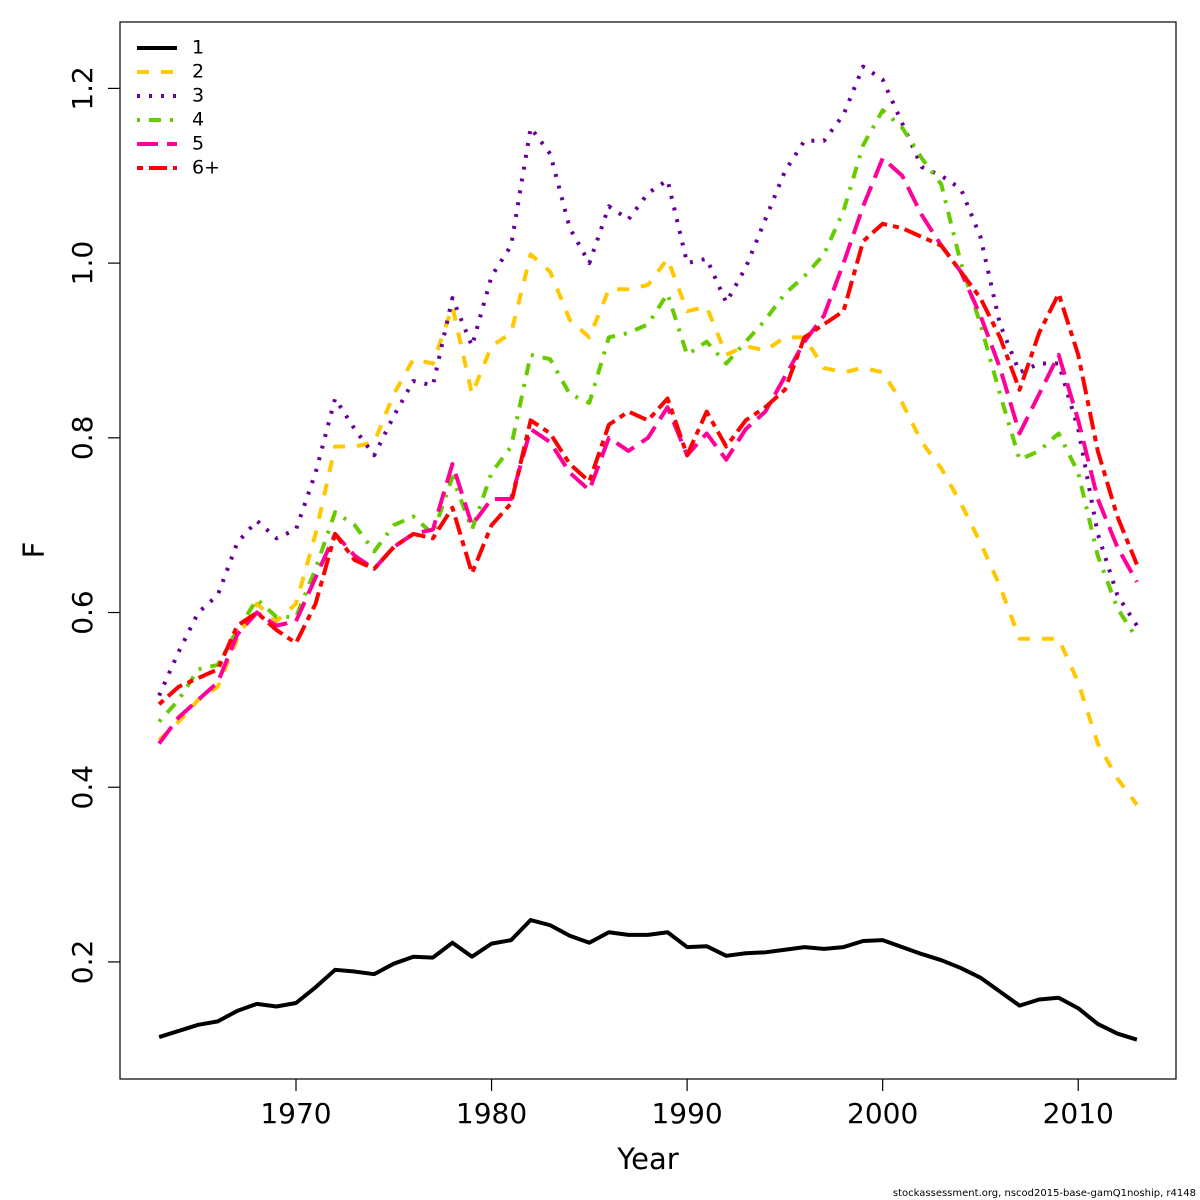 The width and height of the screenshot is (1200, 1200). What do you see at coordinates (1078, 1113) in the screenshot?
I see `x-tick-label: 2010` at bounding box center [1078, 1113].